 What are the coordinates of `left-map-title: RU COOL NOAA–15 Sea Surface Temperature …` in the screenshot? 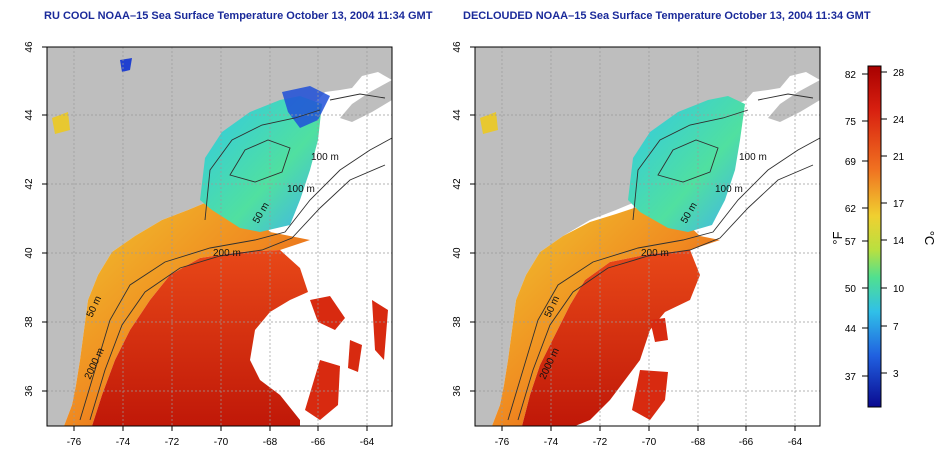 It's located at (238, 16).